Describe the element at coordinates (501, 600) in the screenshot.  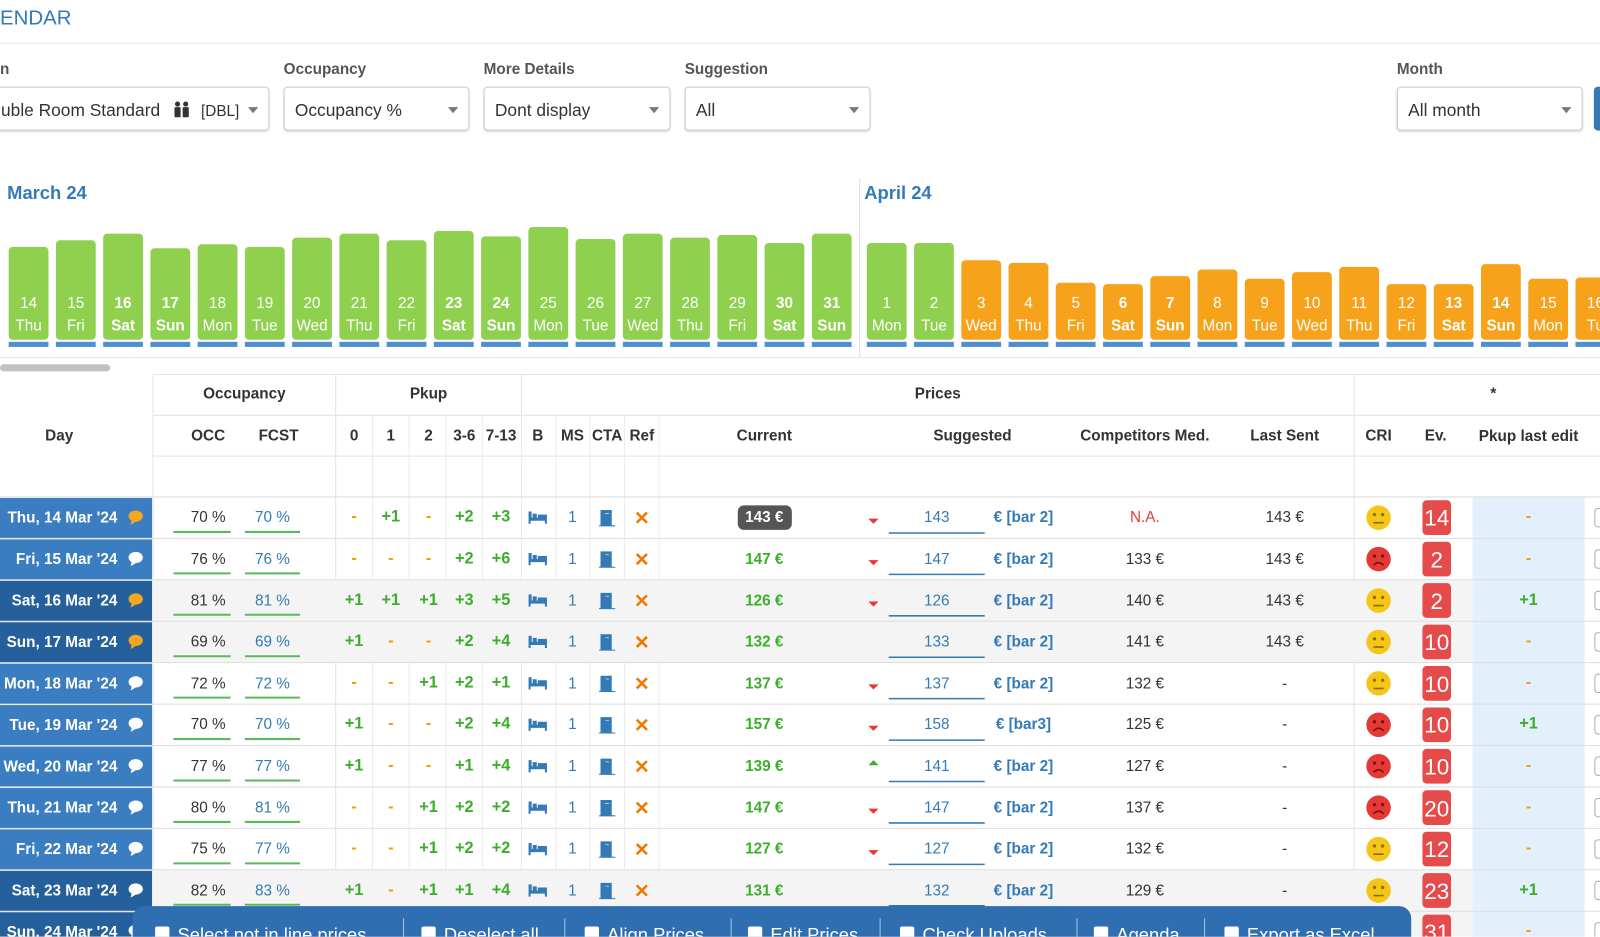
I see `pickup-value: +5` at that location.